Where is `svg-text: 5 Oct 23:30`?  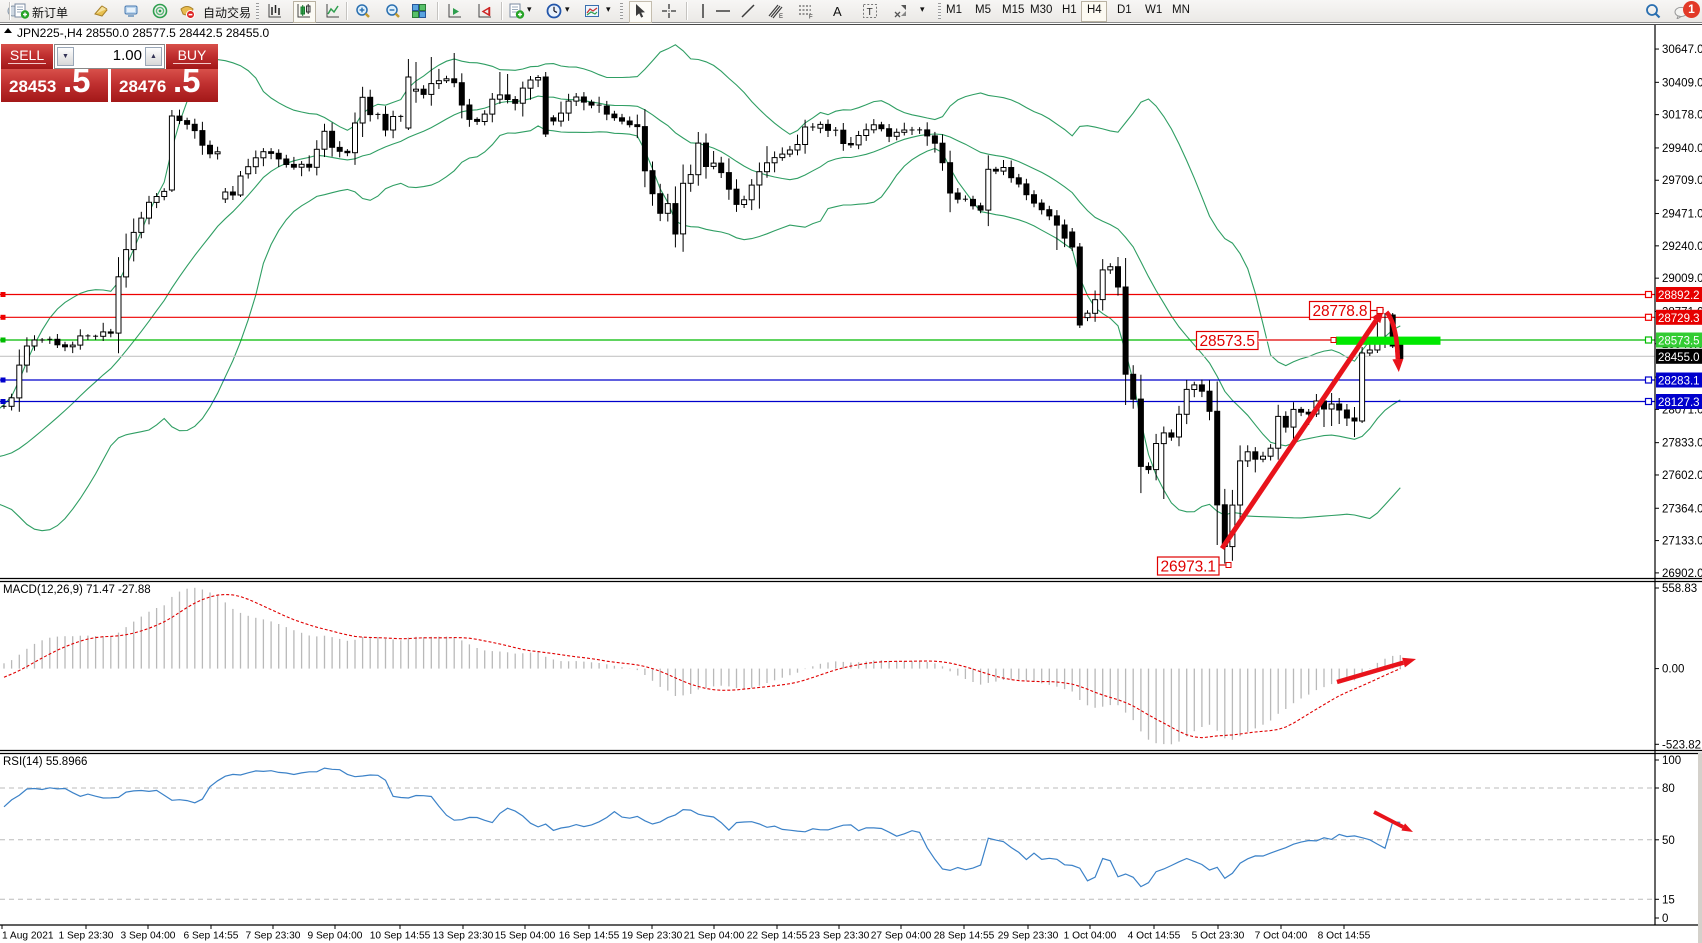 svg-text: 5 Oct 23:30 is located at coordinates (1218, 936).